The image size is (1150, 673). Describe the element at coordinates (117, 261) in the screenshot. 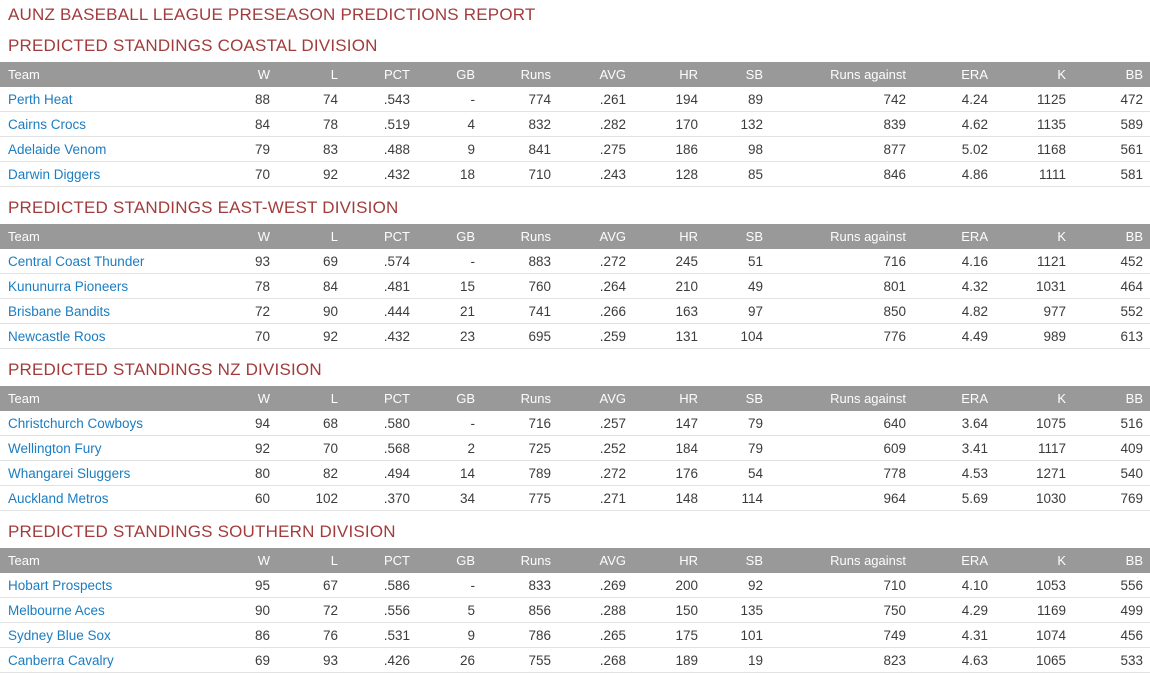

I see `team-link: Central Coast Thunder` at that location.